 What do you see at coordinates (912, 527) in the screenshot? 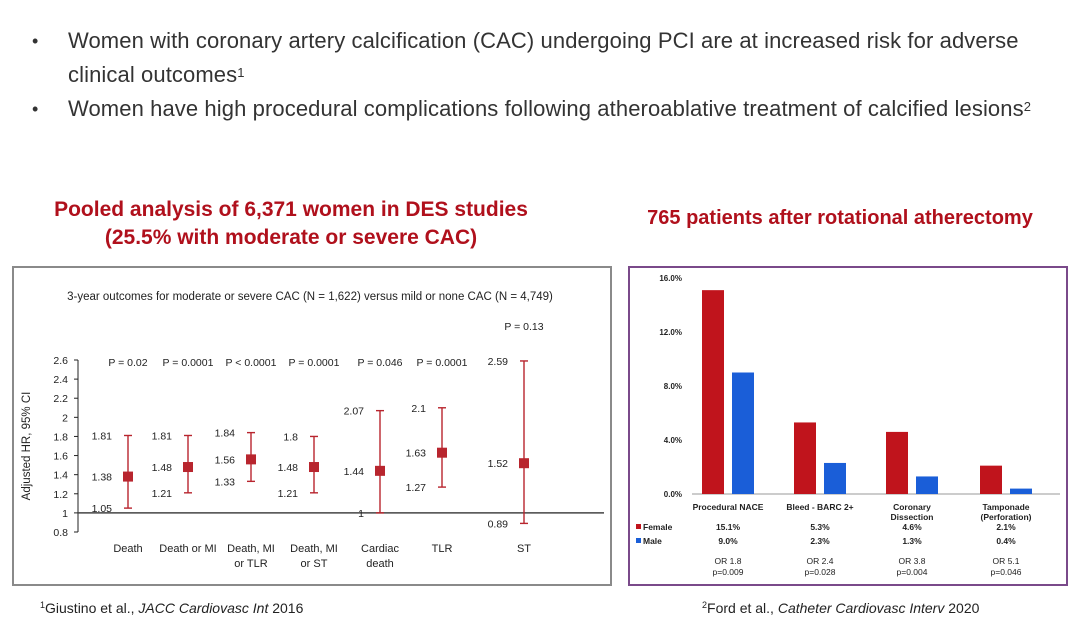
I see `female-value-label: 4.6%` at bounding box center [912, 527].